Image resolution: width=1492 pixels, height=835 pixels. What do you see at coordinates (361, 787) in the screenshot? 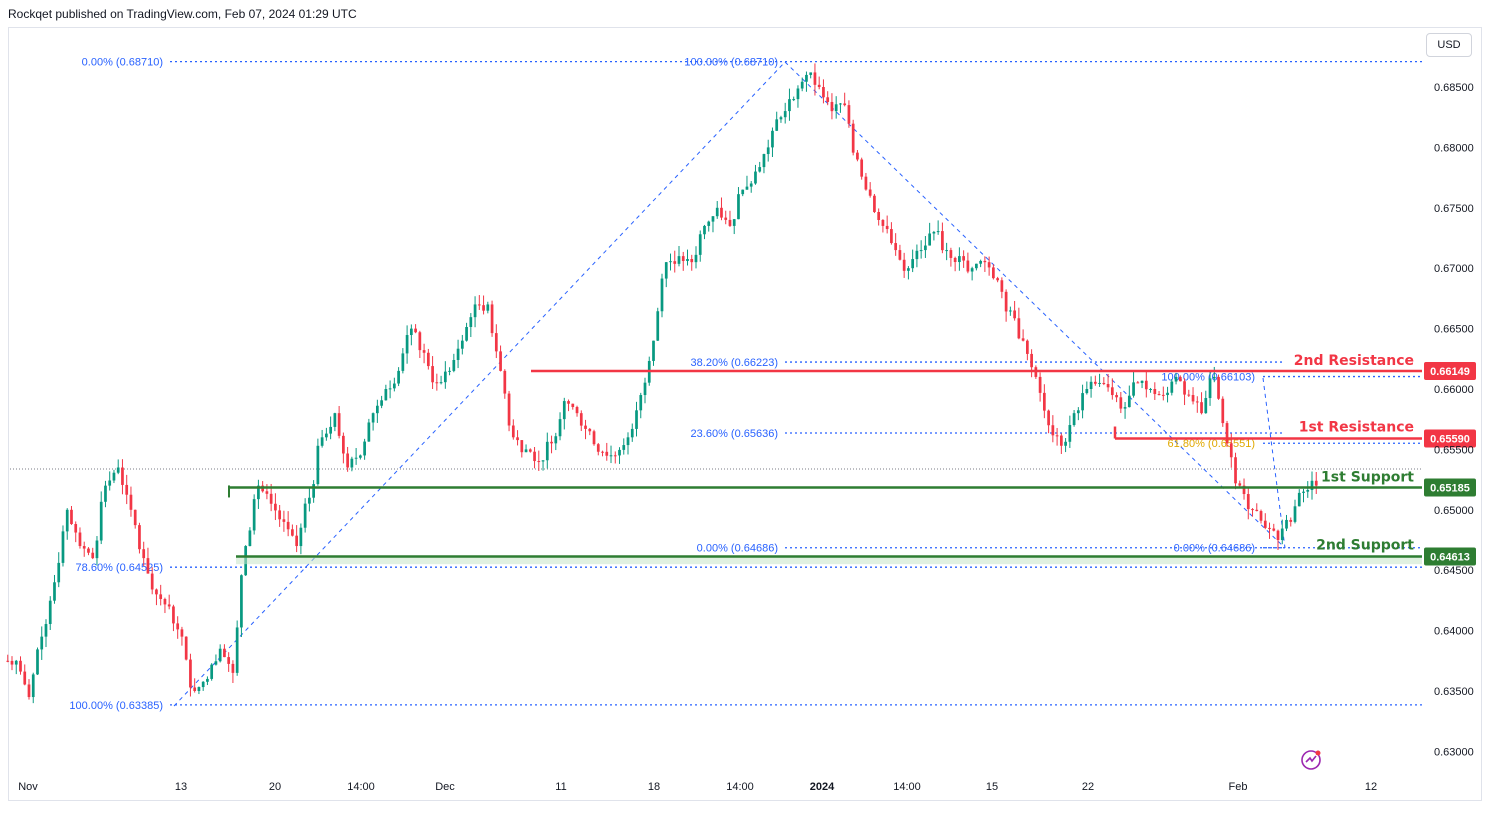
I see `x-tick-label: 14:00` at bounding box center [361, 787].